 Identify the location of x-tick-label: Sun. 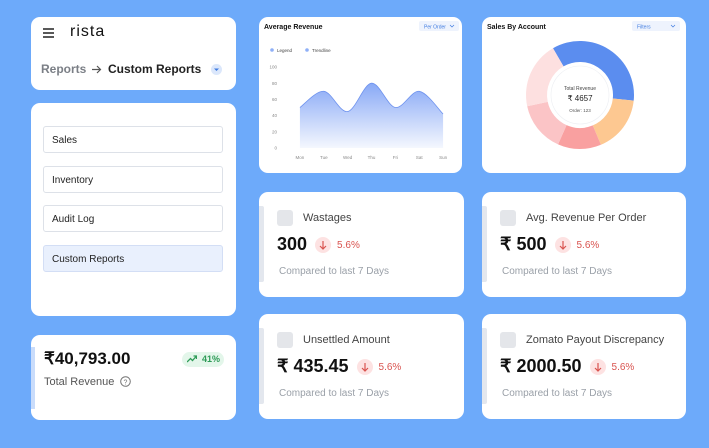
(443, 157).